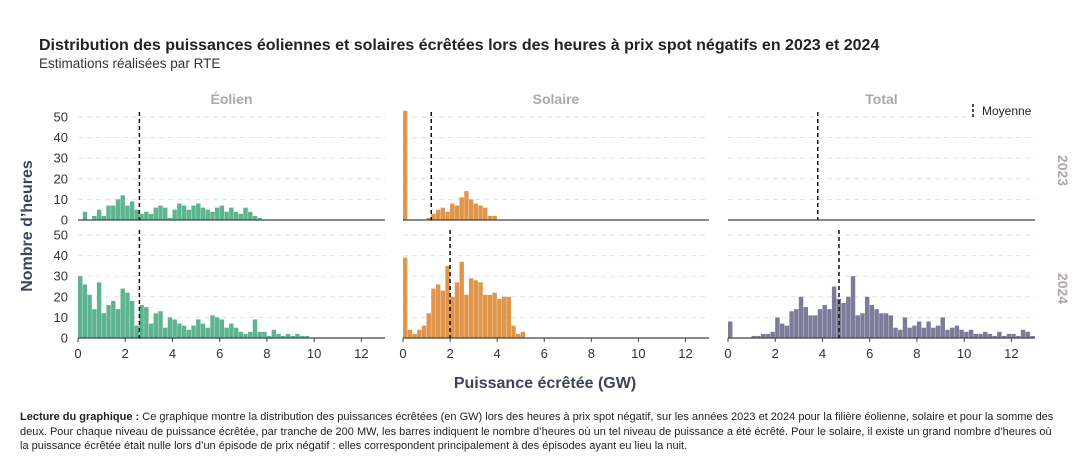 This screenshot has height=467, width=1090. I want to click on panel-eolien-2023: 0 10 20 30 40 50, so click(219, 169).